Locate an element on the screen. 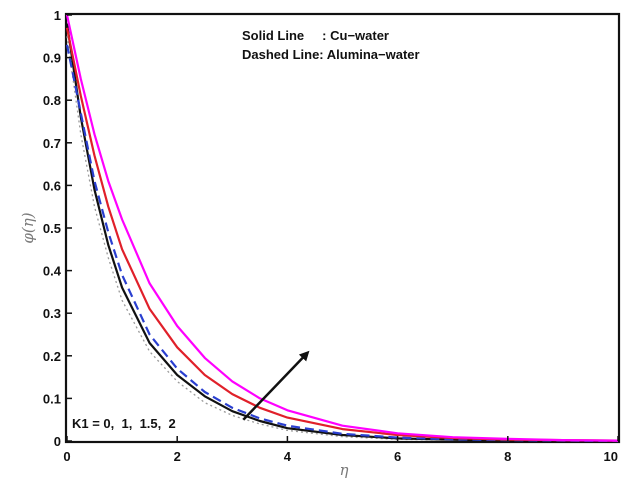 The height and width of the screenshot is (485, 627). x-tick-label: 4 is located at coordinates (288, 456).